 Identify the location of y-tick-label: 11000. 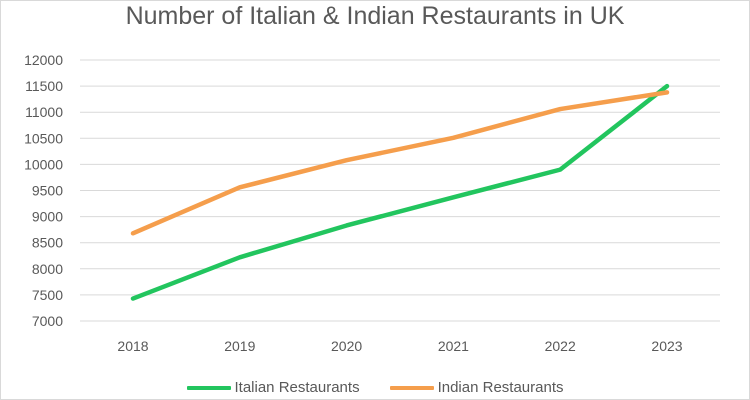
(44, 112).